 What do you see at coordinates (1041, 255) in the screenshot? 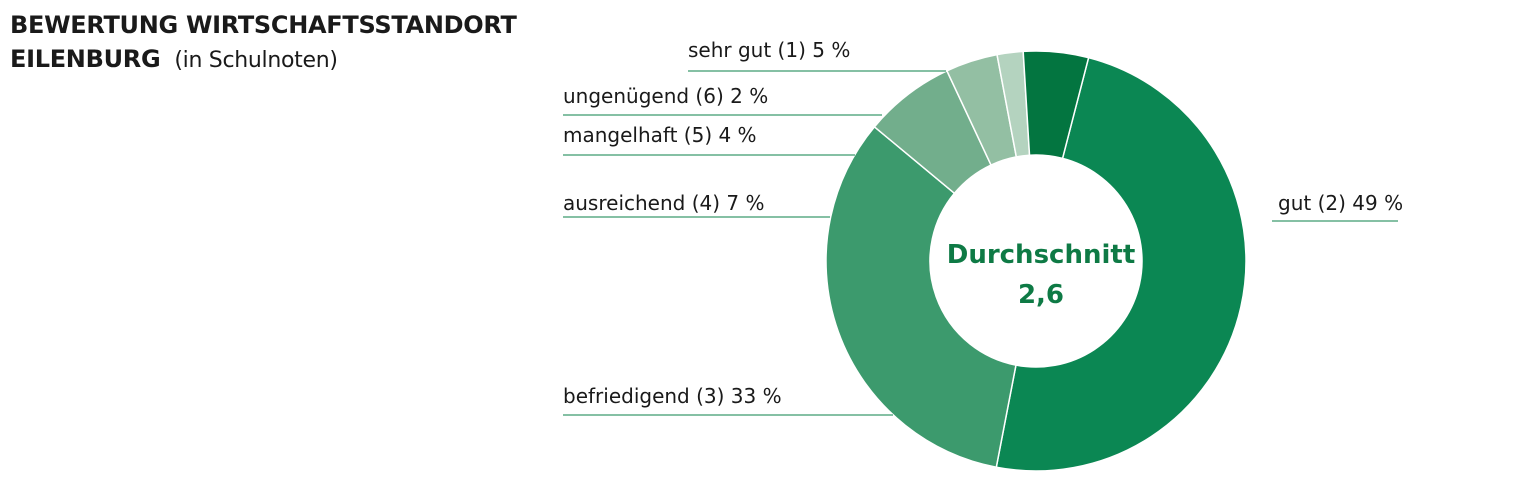
I see `center-label: Durchschnitt` at bounding box center [1041, 255].